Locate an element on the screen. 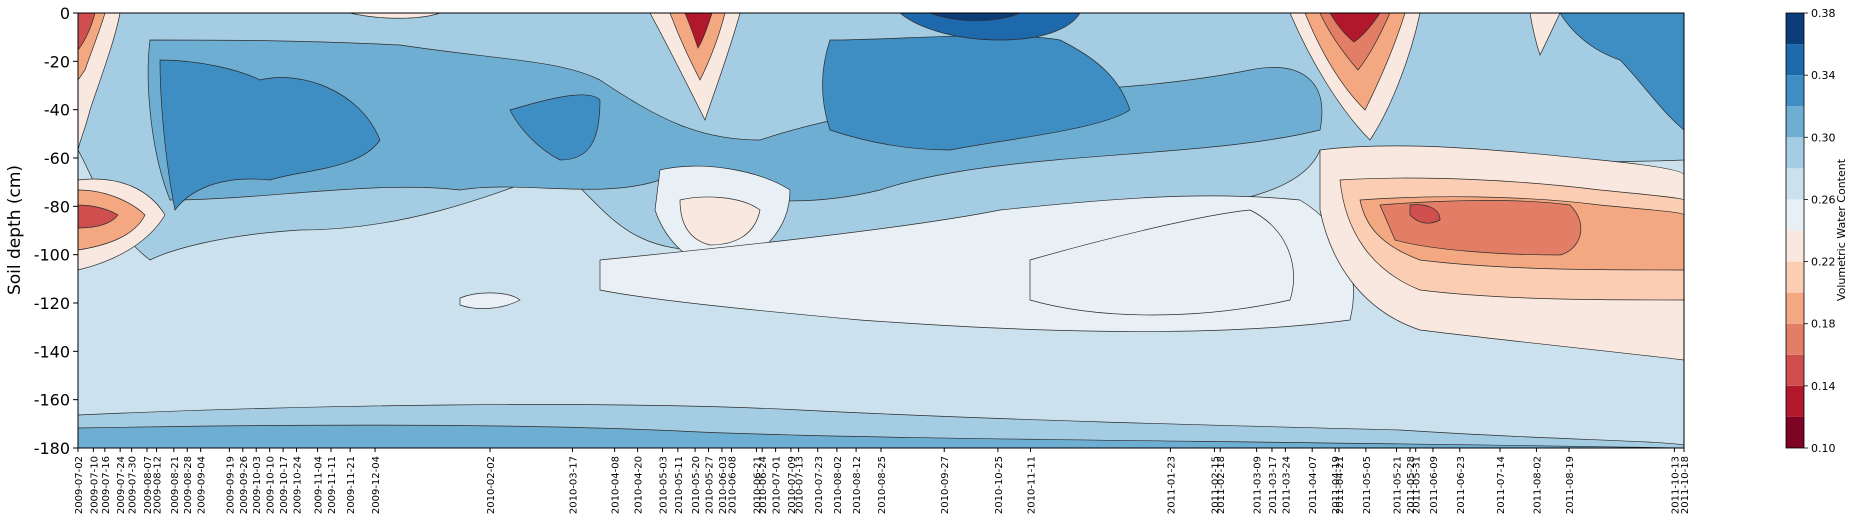 The image size is (1856, 520). x-tick-label: 2011-07-14 is located at coordinates (1501, 485).